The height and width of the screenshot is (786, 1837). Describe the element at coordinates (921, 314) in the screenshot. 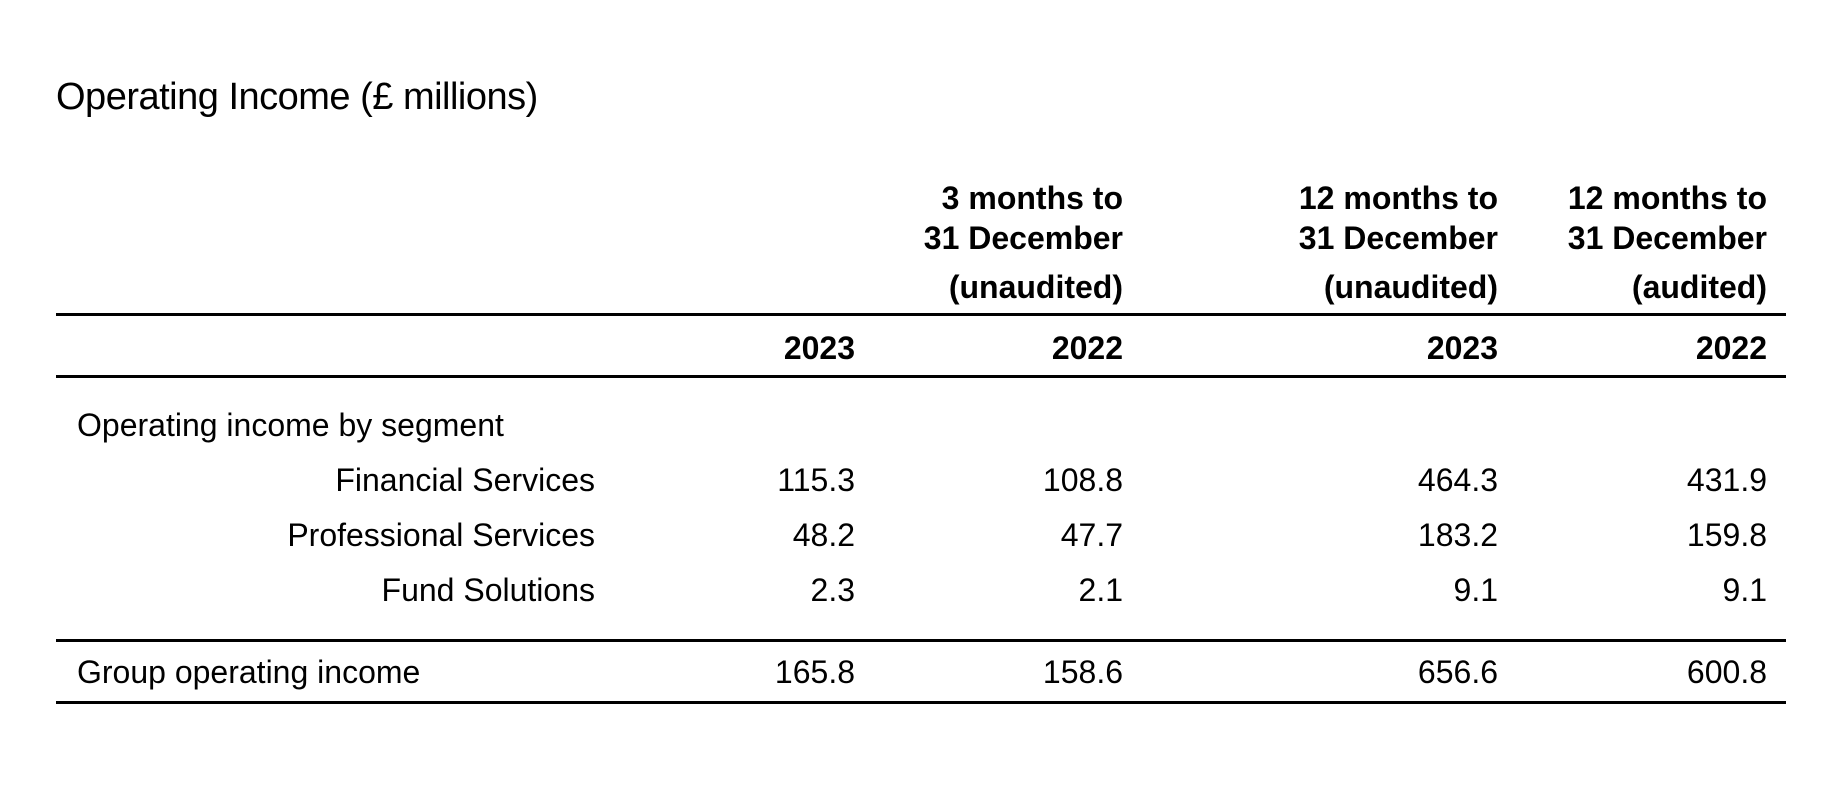

I see `header-divider` at that location.